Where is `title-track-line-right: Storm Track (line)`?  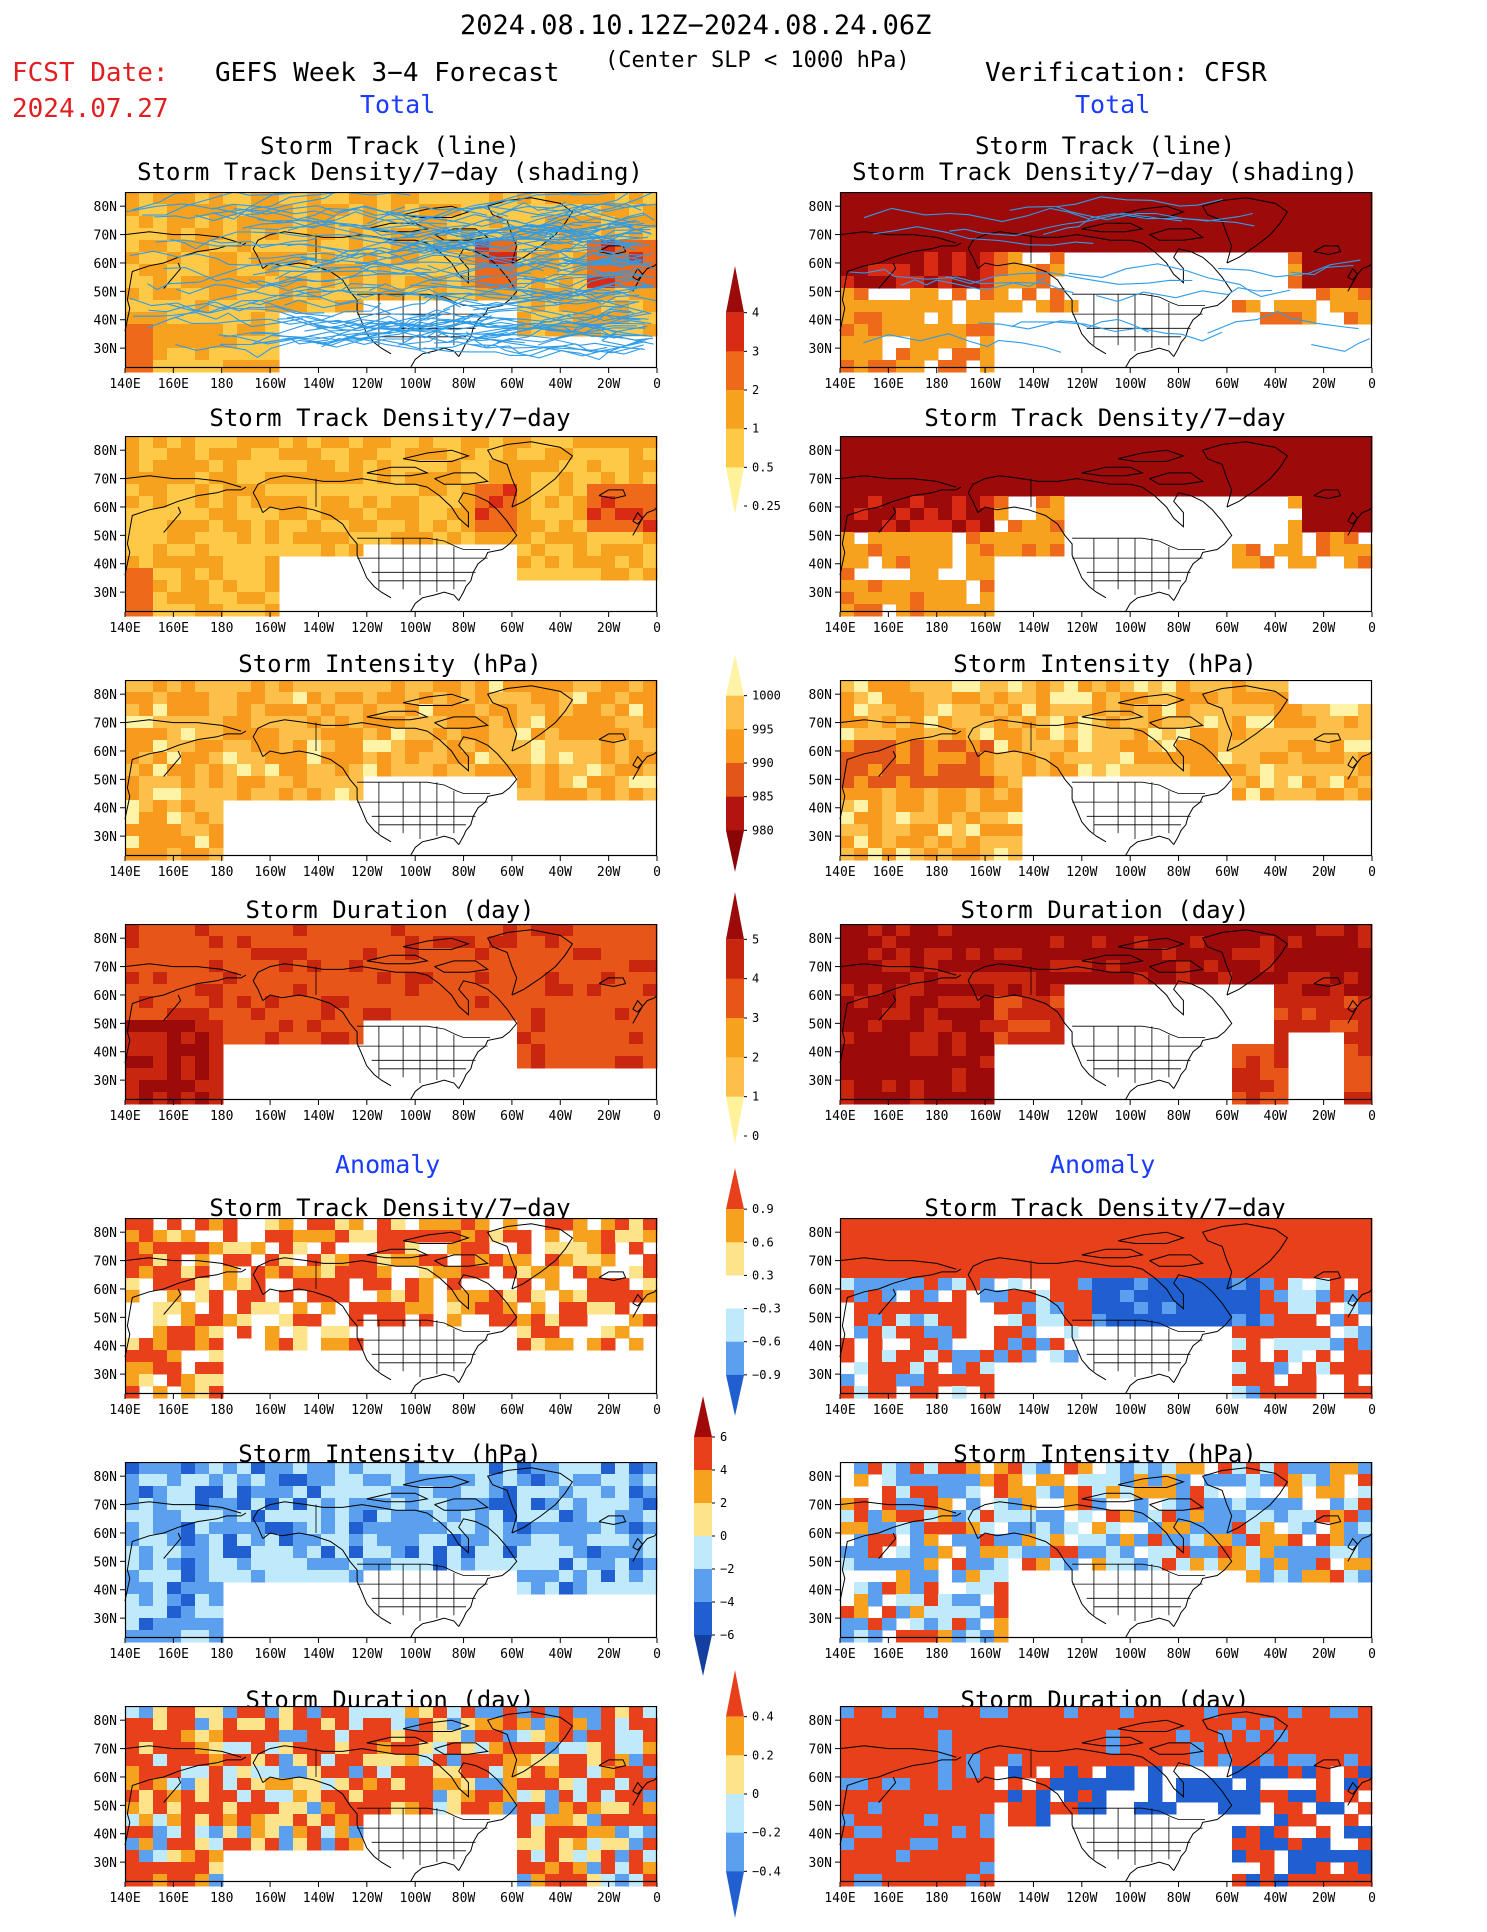 title-track-line-right: Storm Track (line) is located at coordinates (1105, 146).